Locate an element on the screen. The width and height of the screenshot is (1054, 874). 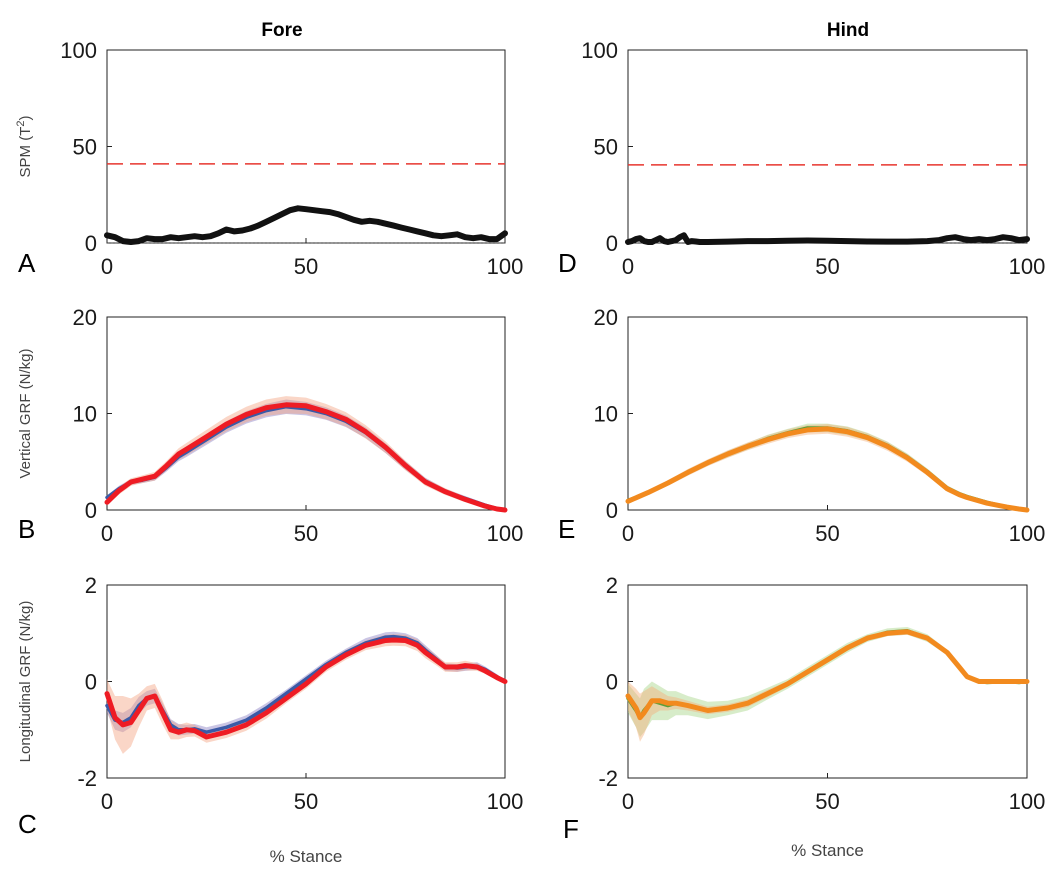
panel-letter: E is located at coordinates (566, 529).